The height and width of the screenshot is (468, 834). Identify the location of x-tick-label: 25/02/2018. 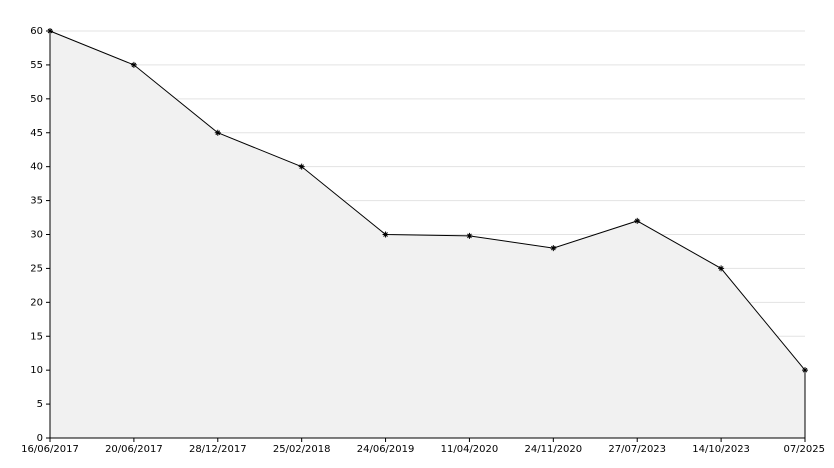
(302, 449).